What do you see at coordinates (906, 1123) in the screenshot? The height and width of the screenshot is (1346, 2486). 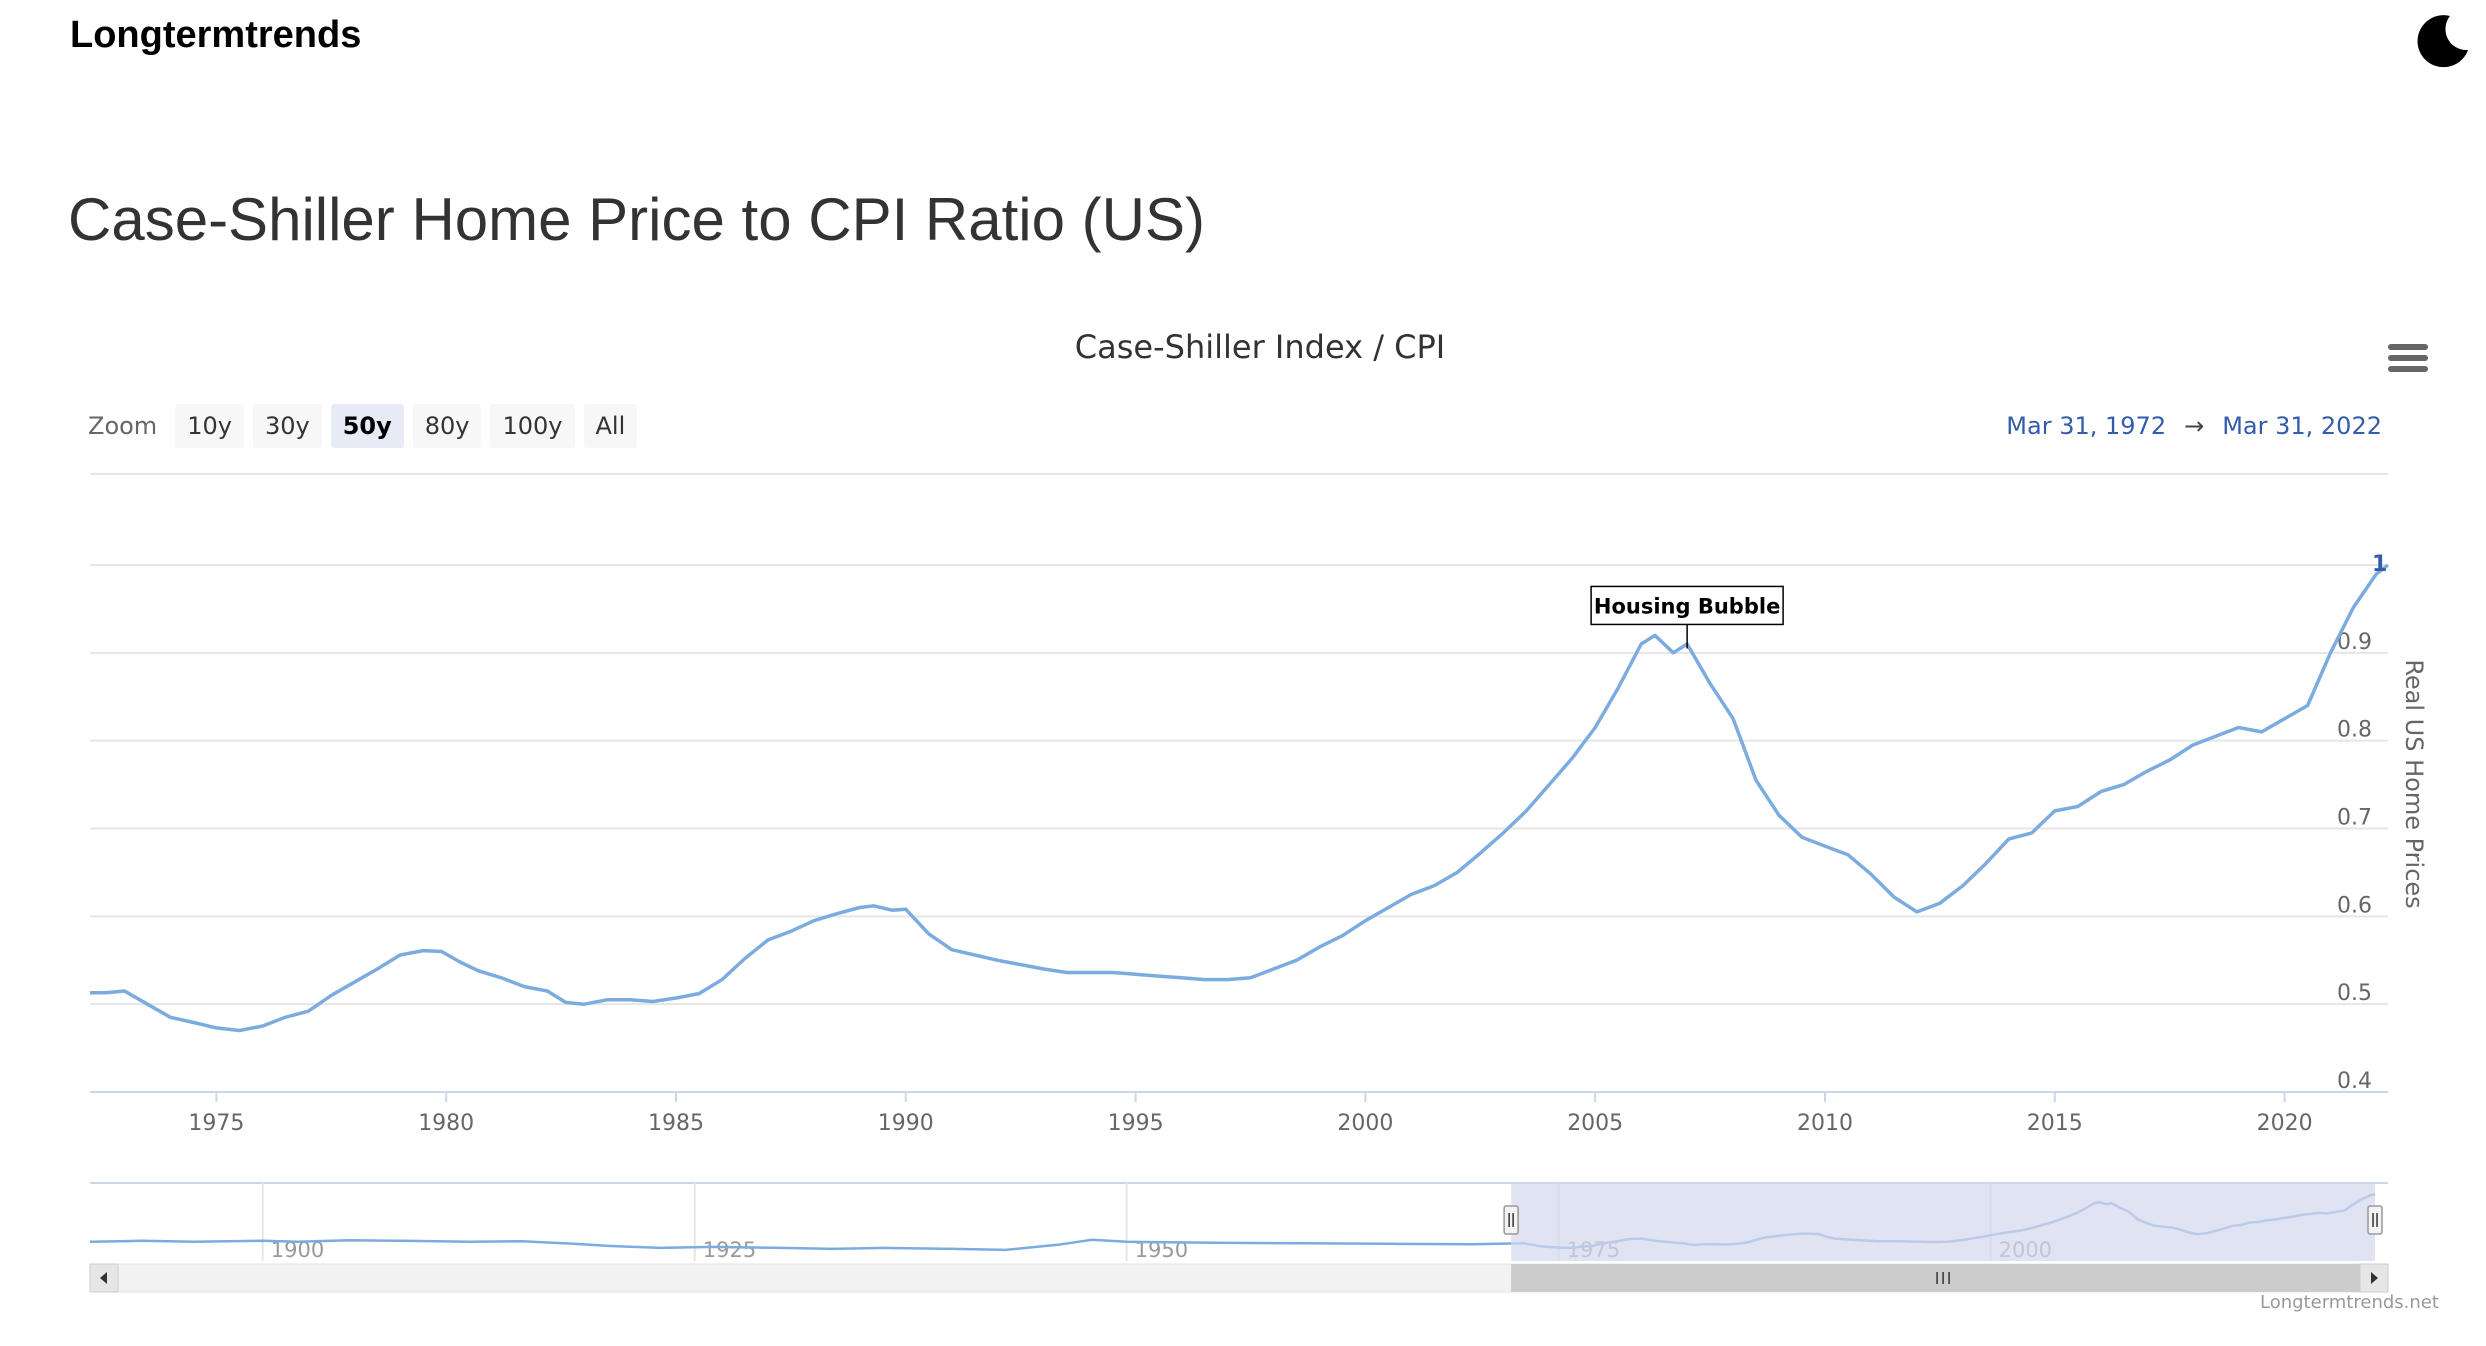 I see `x-tick-label: 1990` at bounding box center [906, 1123].